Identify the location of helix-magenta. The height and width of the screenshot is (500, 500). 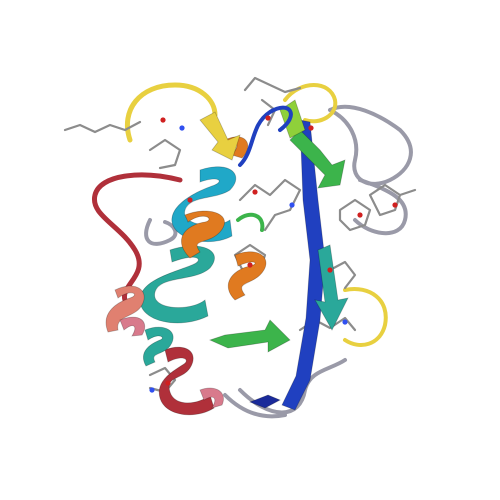
(211, 398).